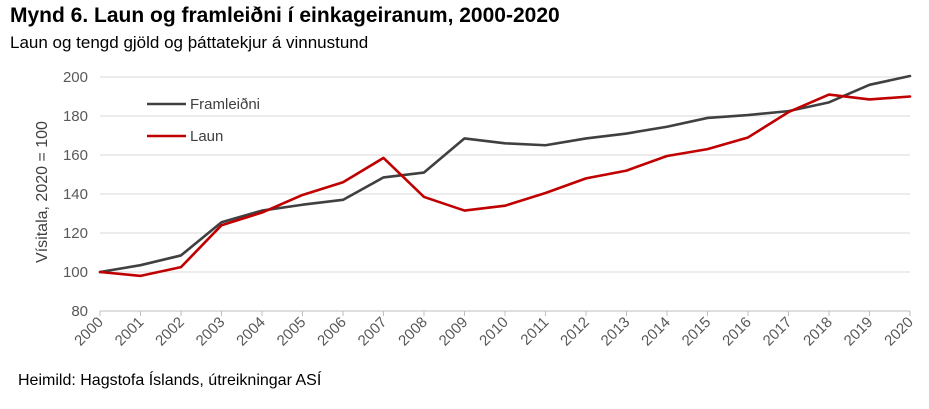  I want to click on x-tick-label: 2015, so click(697, 332).